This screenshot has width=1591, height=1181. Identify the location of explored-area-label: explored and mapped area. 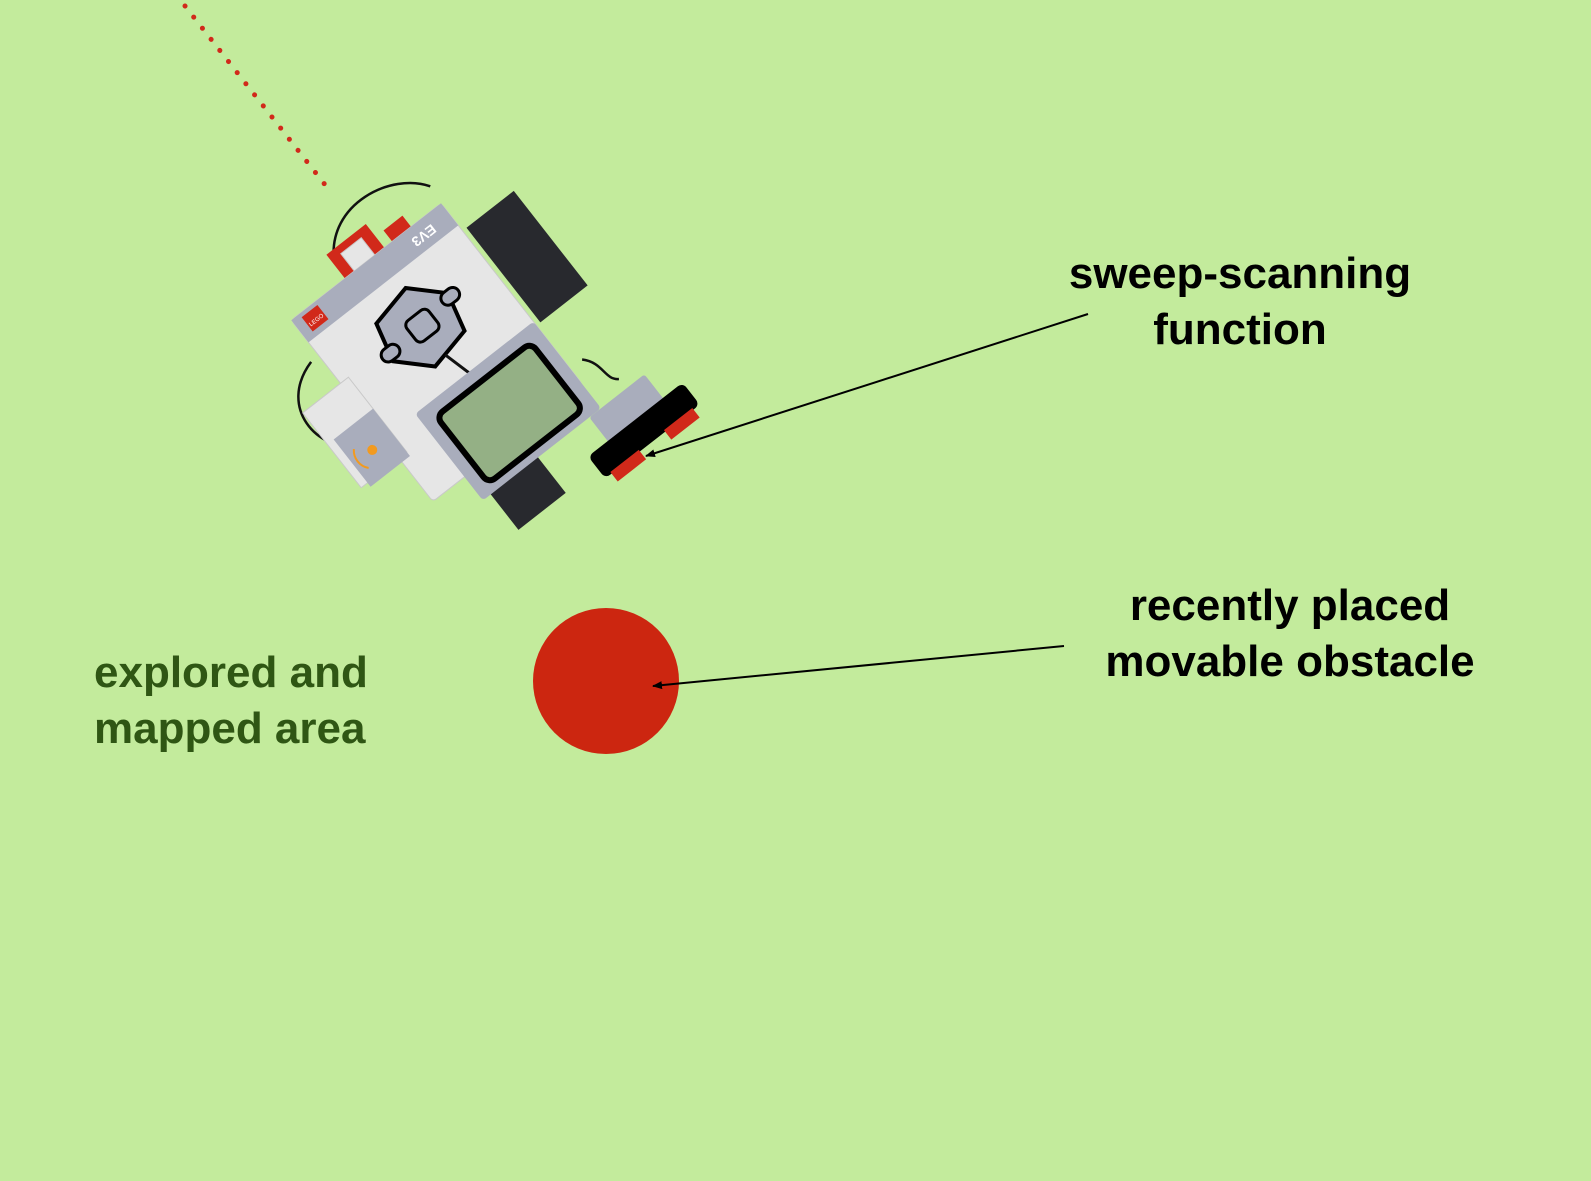
(231, 701).